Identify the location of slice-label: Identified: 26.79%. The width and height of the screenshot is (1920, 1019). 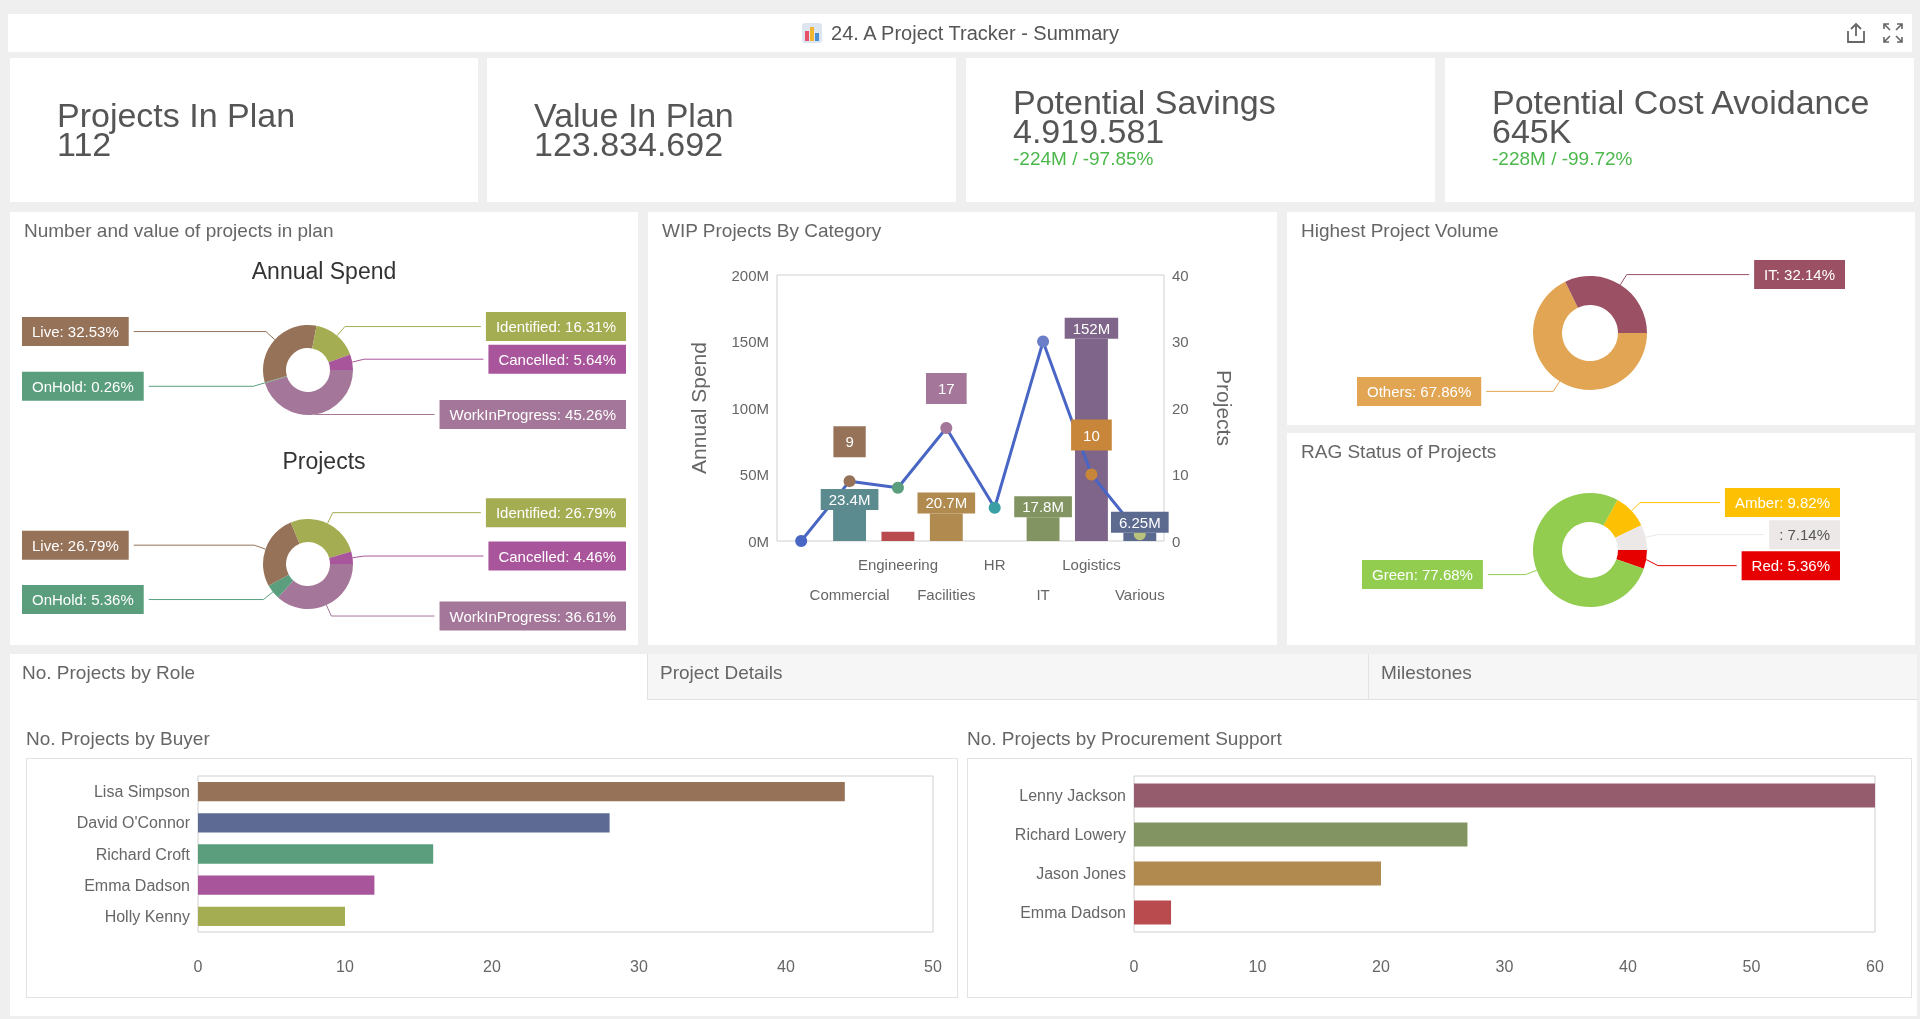
(555, 513).